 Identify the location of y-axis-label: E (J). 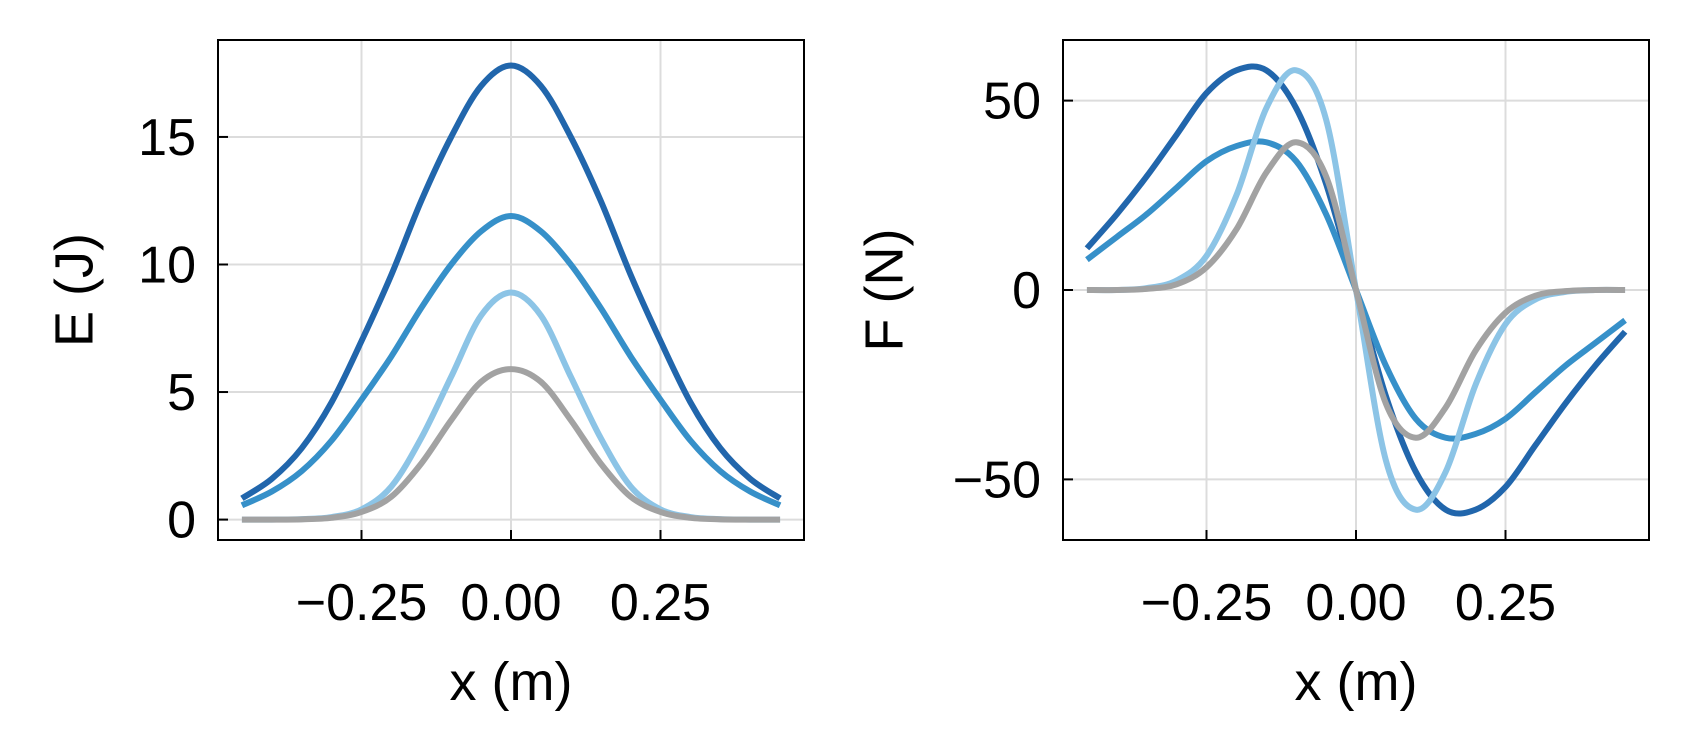
(74, 290).